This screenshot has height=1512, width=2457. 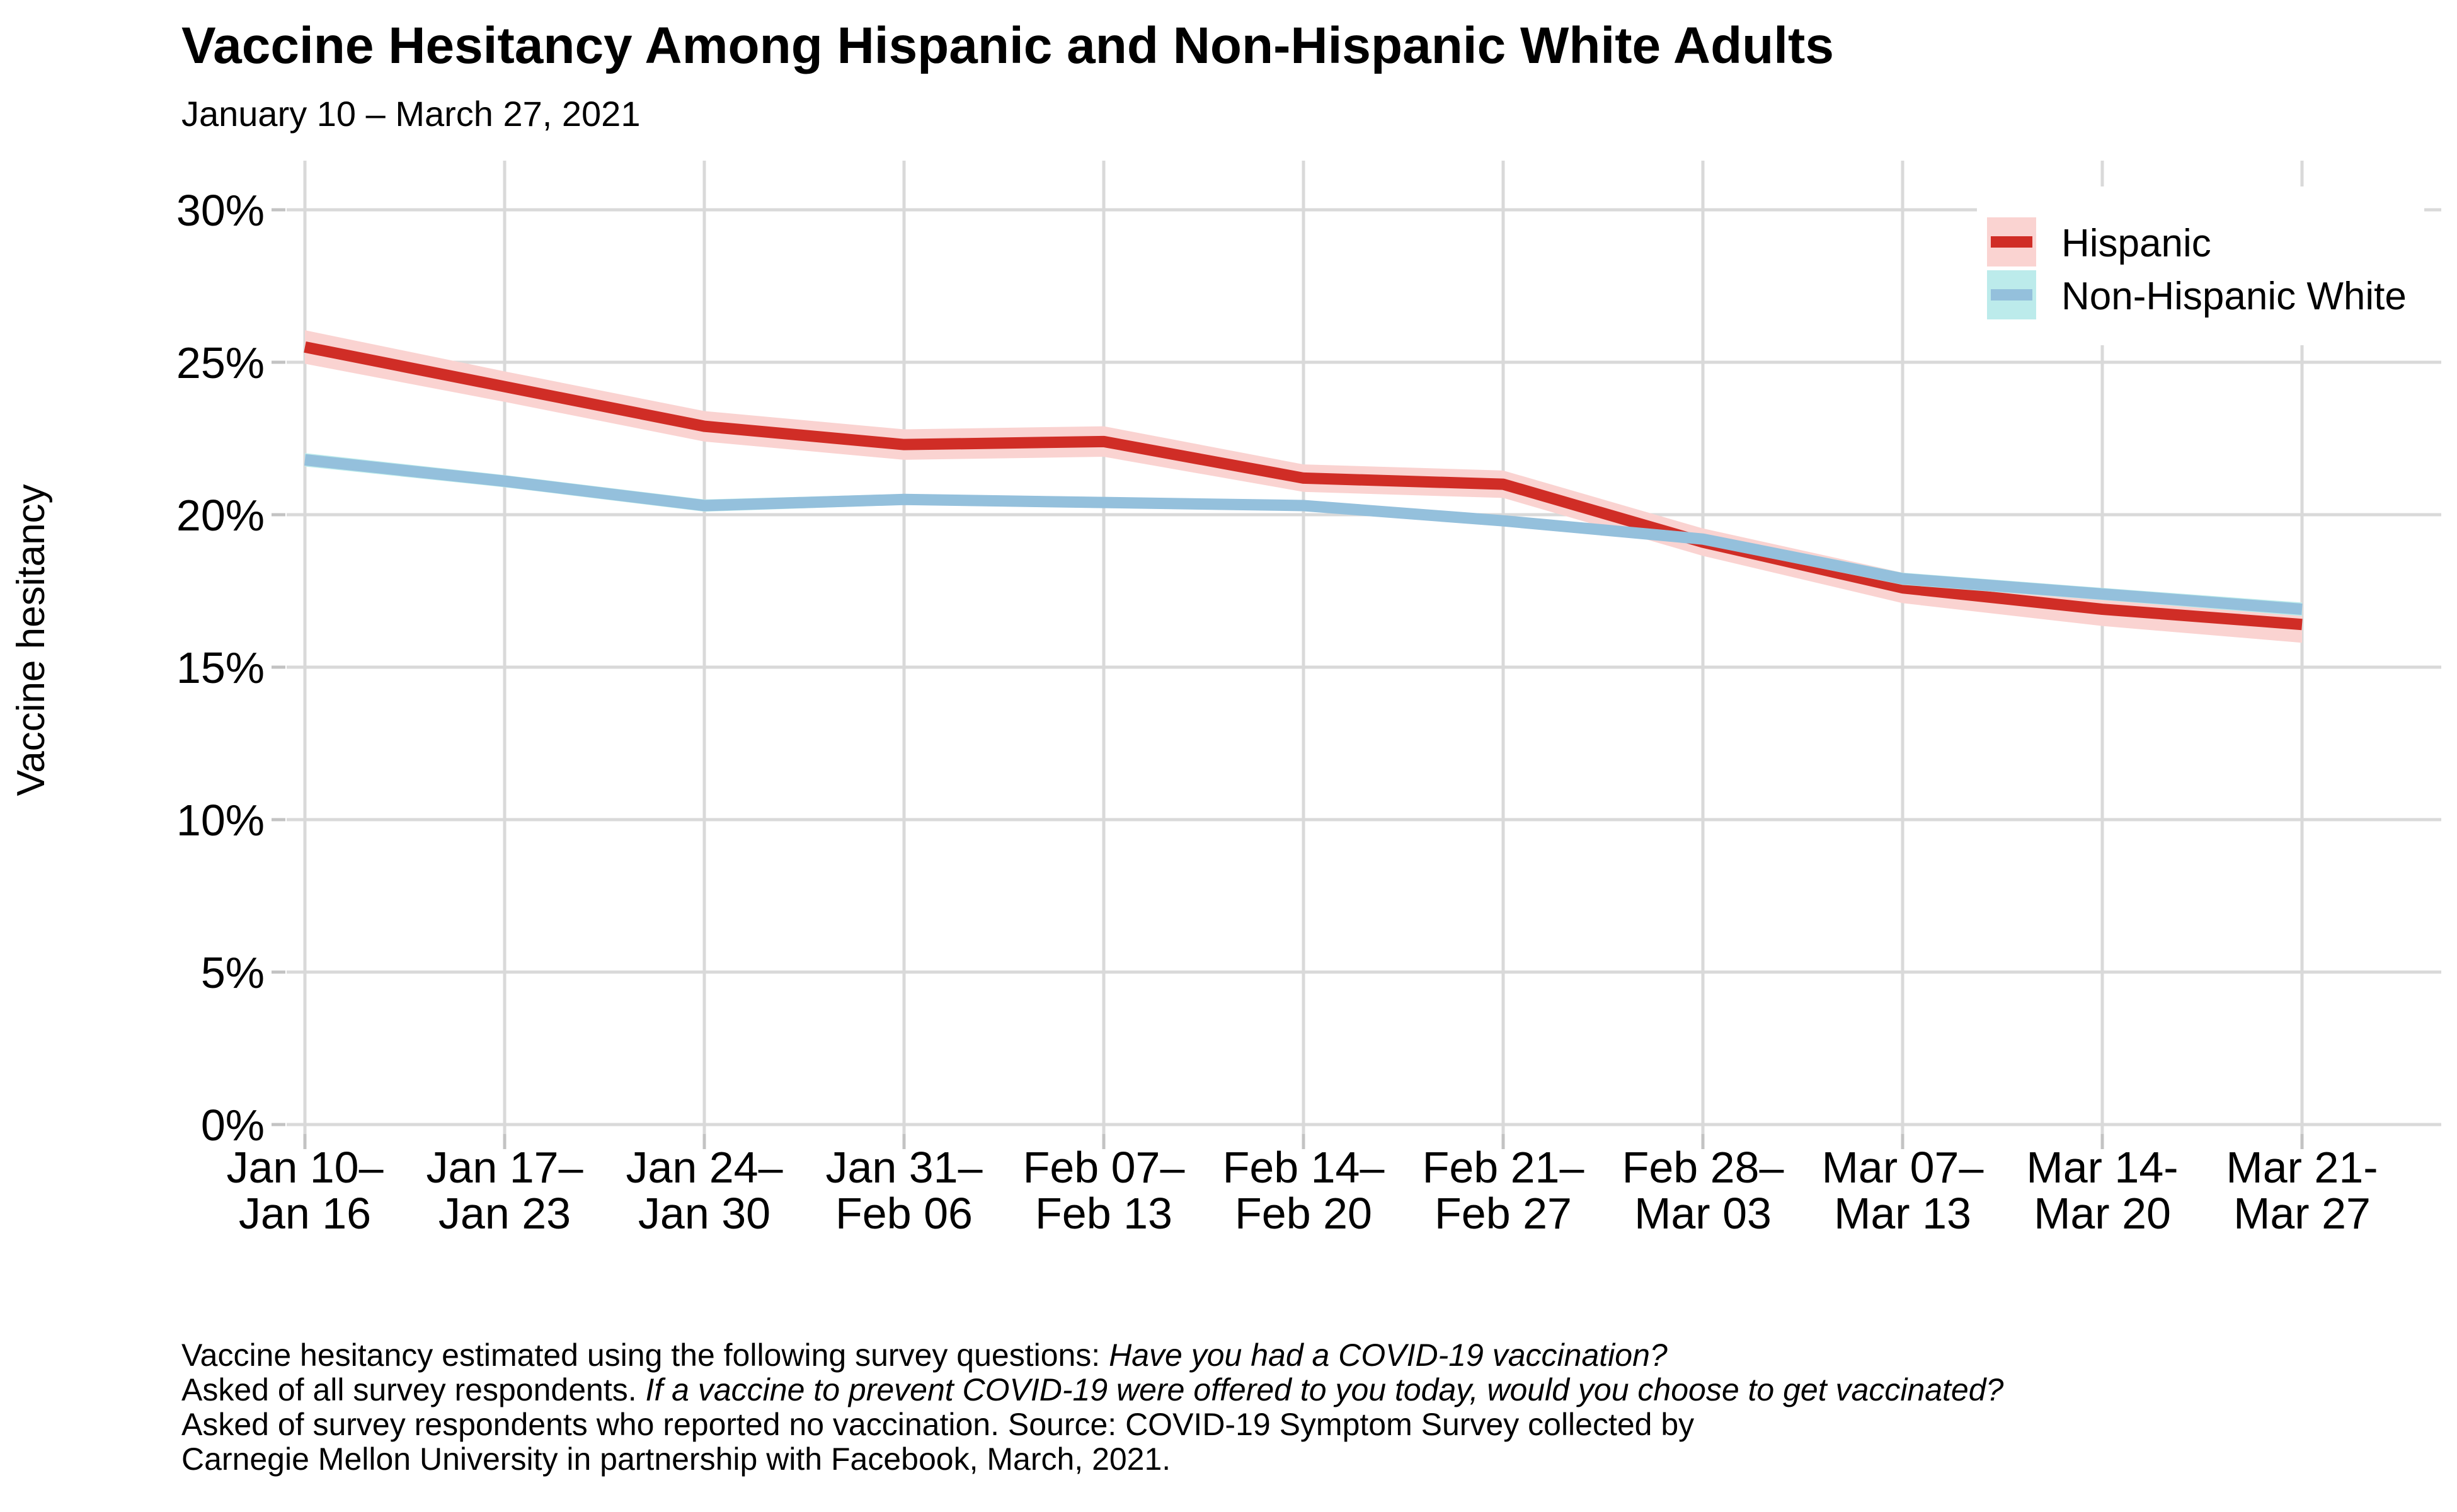 I want to click on y-tick-label: 5%, so click(x=233, y=972).